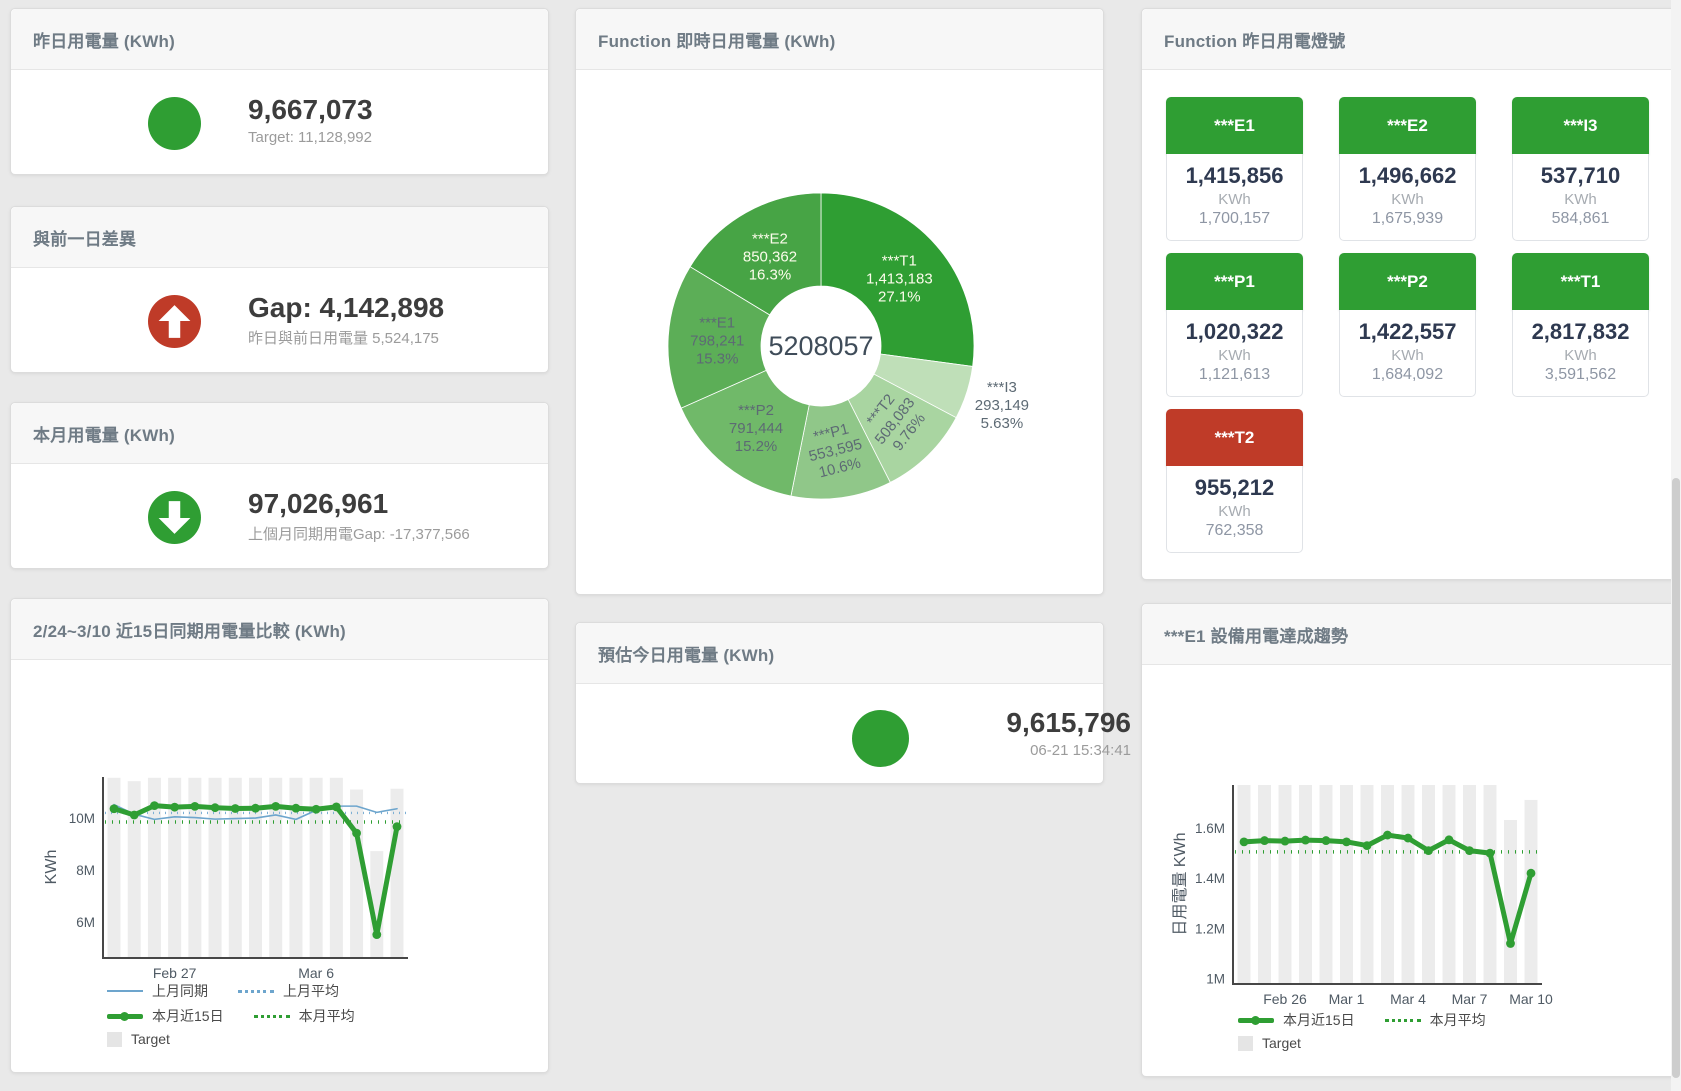 Image resolution: width=1681 pixels, height=1091 pixels. What do you see at coordinates (1457, 1020) in the screenshot?
I see `legend-label: 本月平均` at bounding box center [1457, 1020].